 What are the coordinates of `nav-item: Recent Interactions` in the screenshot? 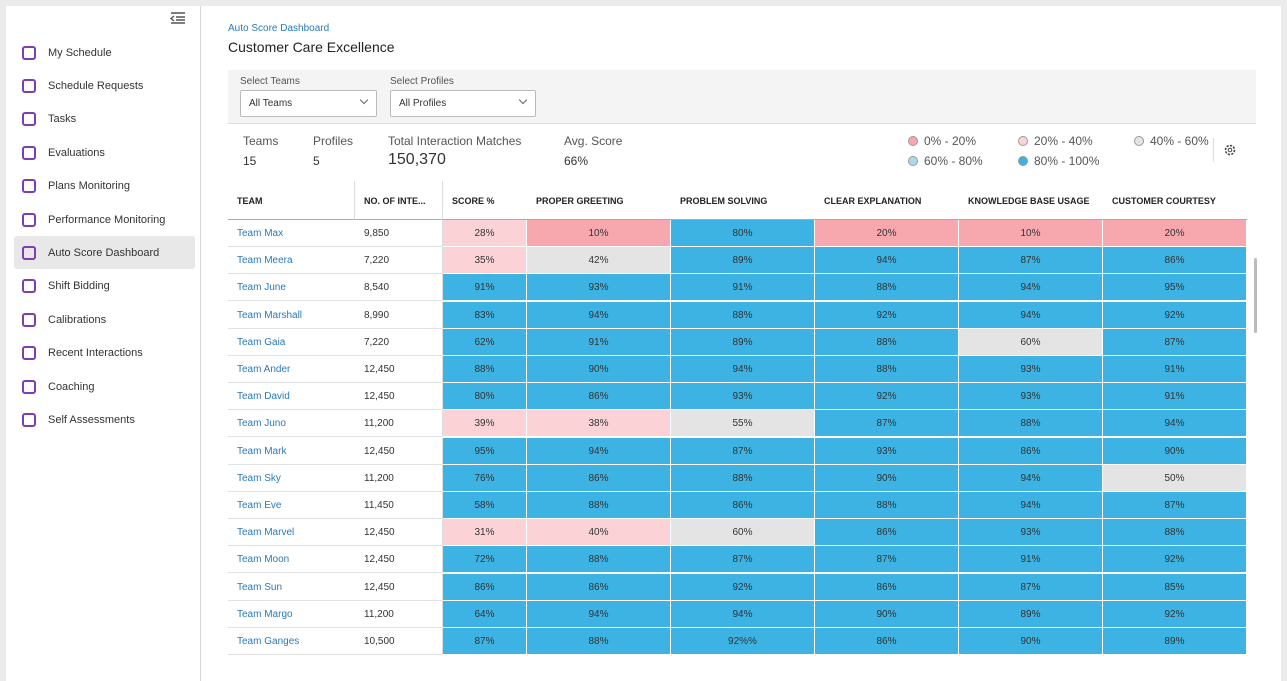 It's located at (104, 353).